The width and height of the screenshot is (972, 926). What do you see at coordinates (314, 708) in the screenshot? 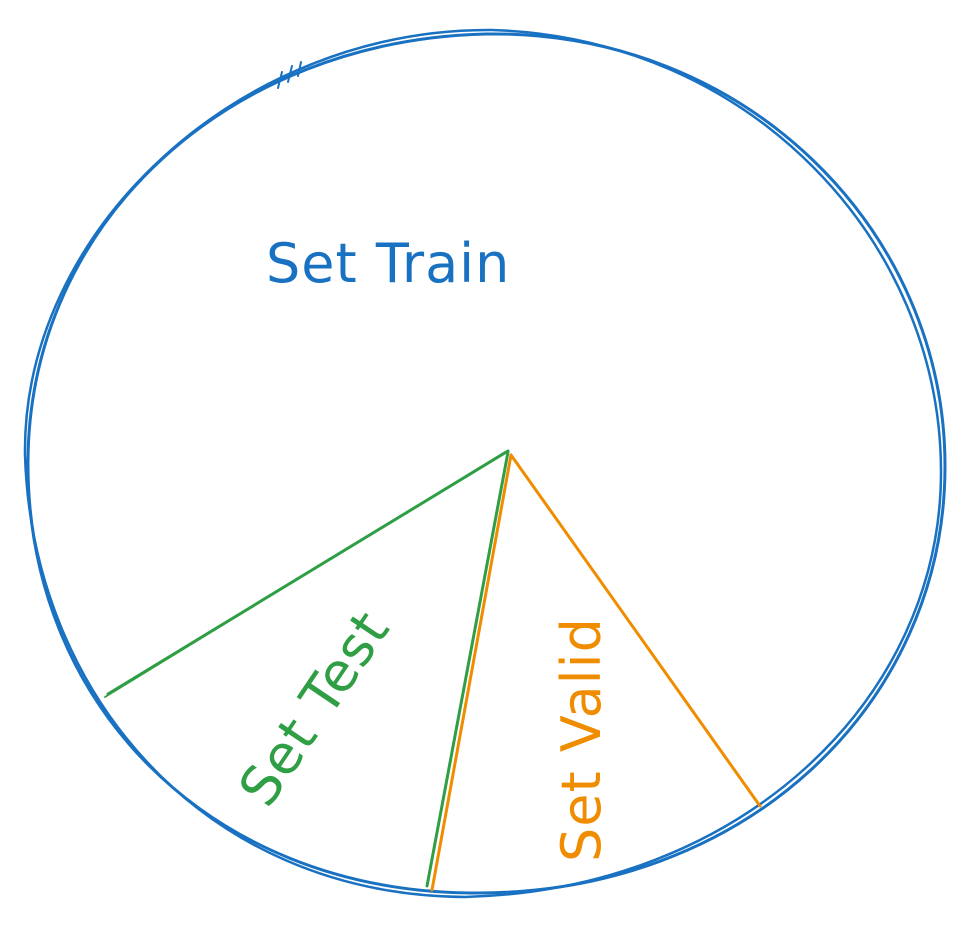
I see `label-set-test: Set Test` at bounding box center [314, 708].